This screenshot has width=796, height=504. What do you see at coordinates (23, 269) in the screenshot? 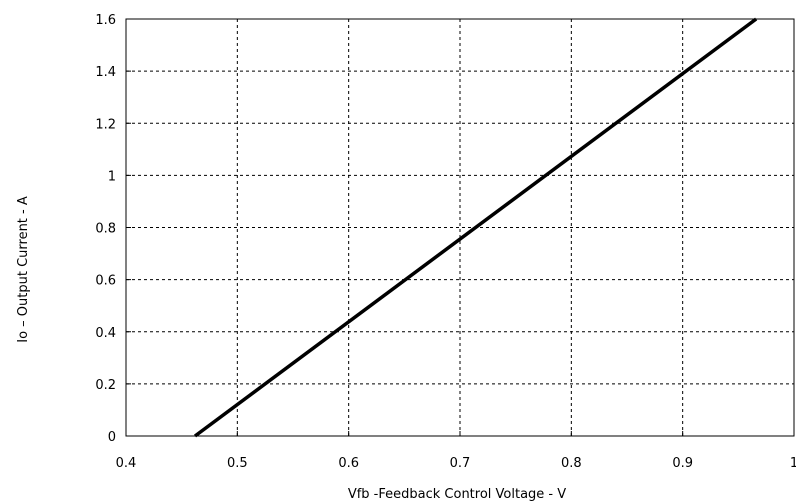
I see `y-axis-label: Io – Output Current - A` at bounding box center [23, 269].